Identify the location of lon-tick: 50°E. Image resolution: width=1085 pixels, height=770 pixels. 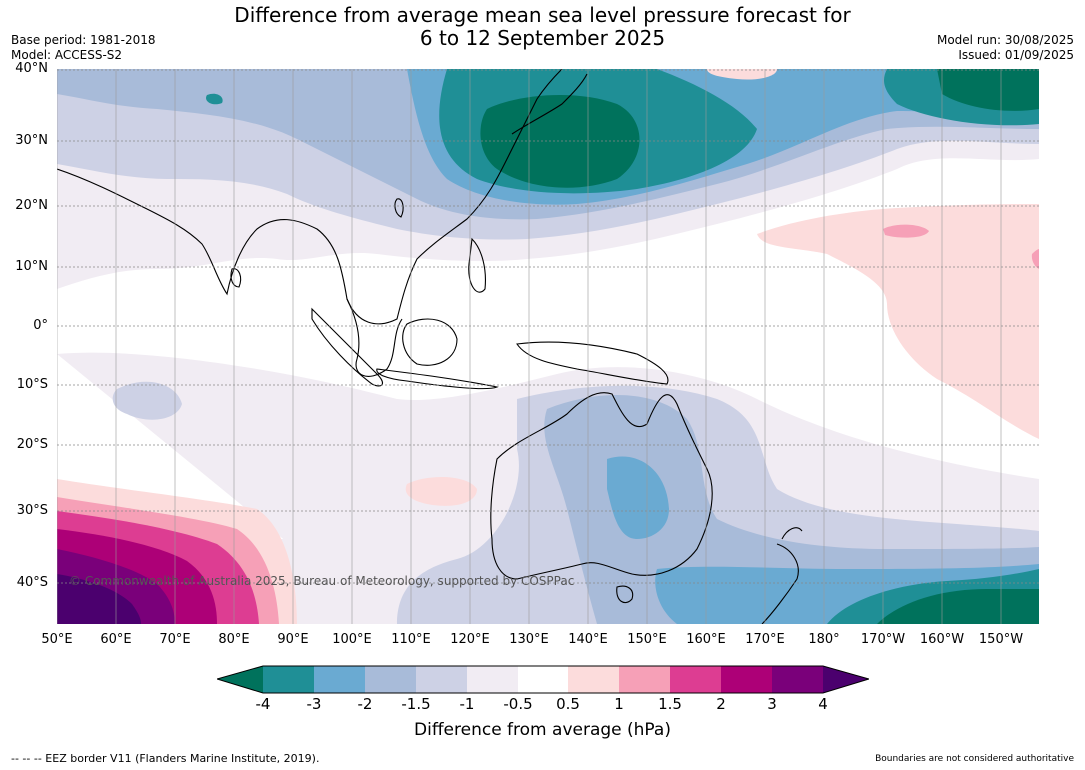
(57, 639).